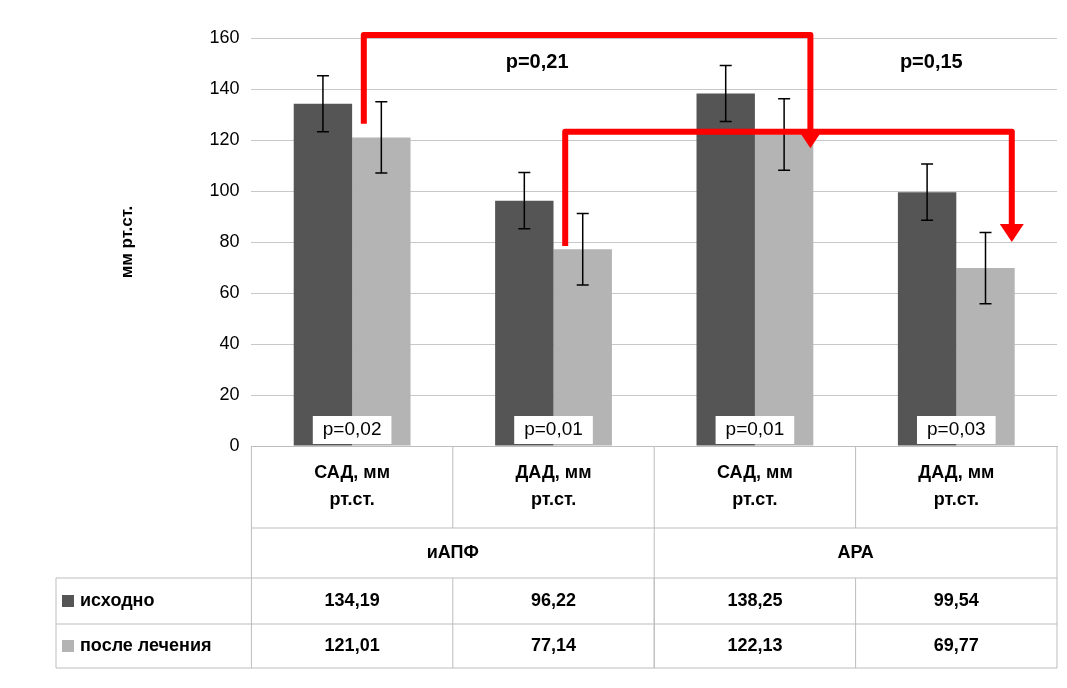  Describe the element at coordinates (931, 61) in the screenshot. I see `annotation: p=0,15` at that location.